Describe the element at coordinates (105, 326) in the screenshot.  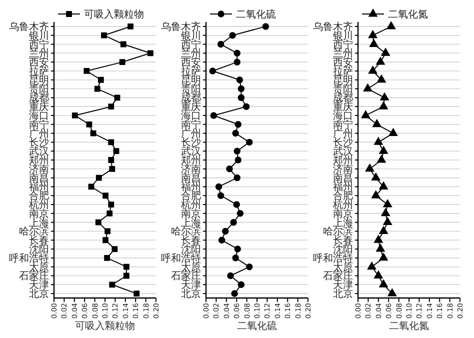
I see `x-axis-title: 可吸入颗粒物` at that location.